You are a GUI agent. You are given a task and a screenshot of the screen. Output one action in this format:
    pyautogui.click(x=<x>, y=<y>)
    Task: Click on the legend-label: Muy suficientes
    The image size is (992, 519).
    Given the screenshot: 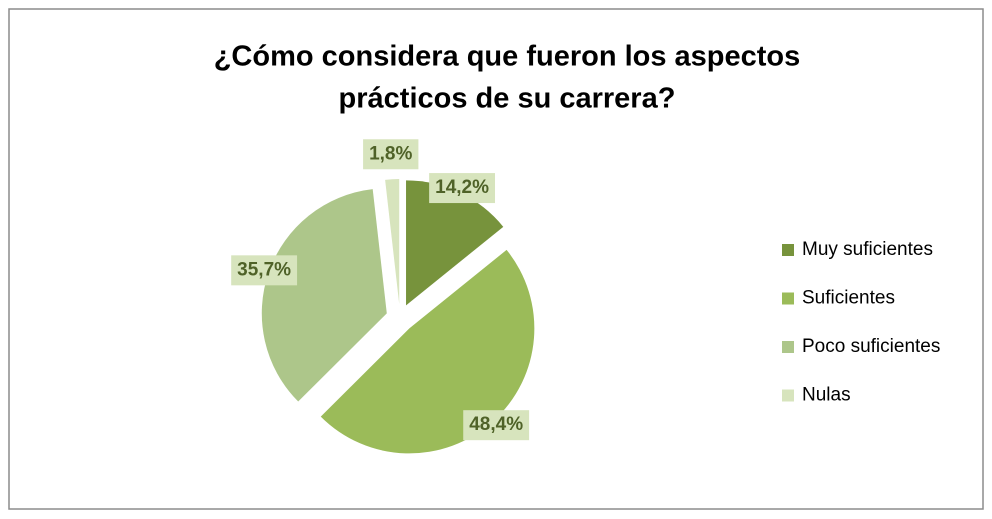 What is the action you would take?
    pyautogui.click(x=867, y=249)
    